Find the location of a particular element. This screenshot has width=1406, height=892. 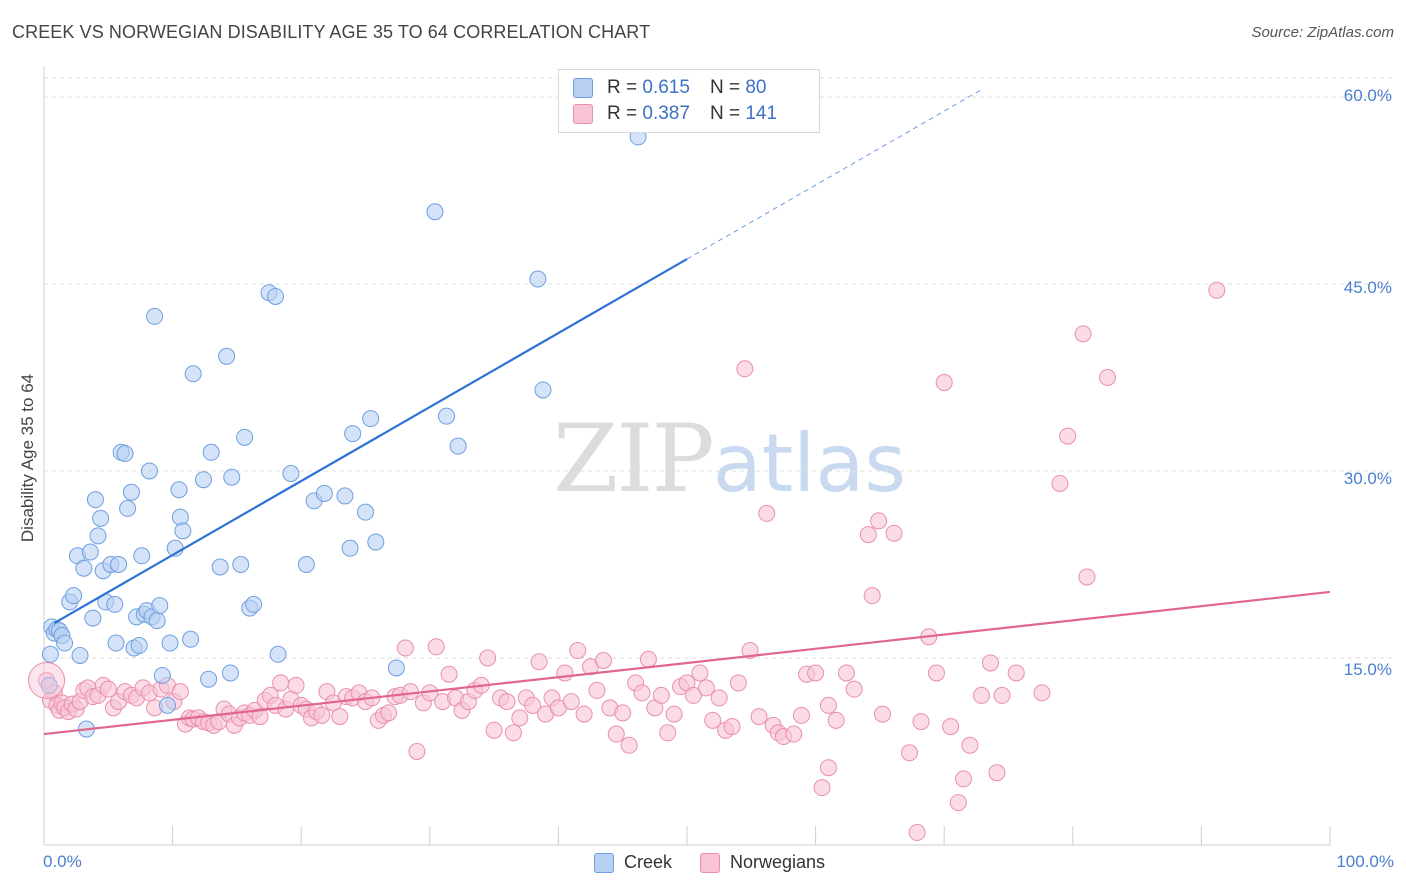

creek-n-value: 80 is located at coordinates (756, 87).